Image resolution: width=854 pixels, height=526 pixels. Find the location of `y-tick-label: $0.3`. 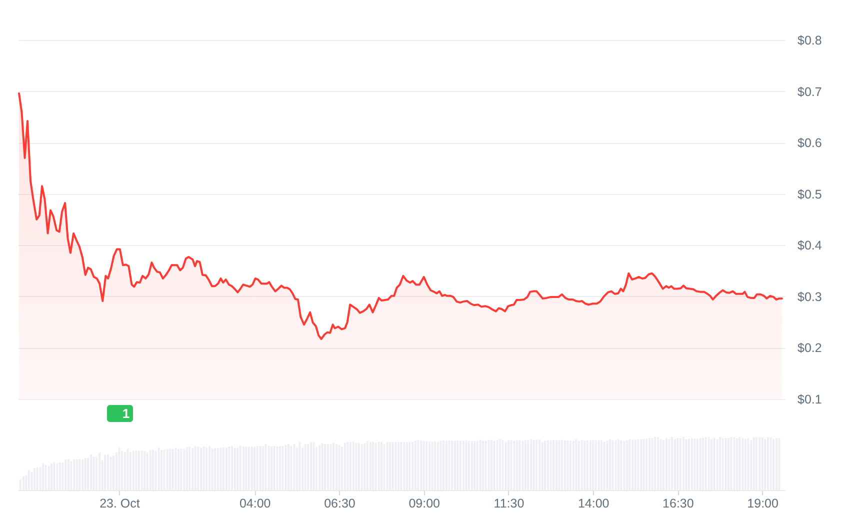

y-tick-label: $0.3 is located at coordinates (810, 297).